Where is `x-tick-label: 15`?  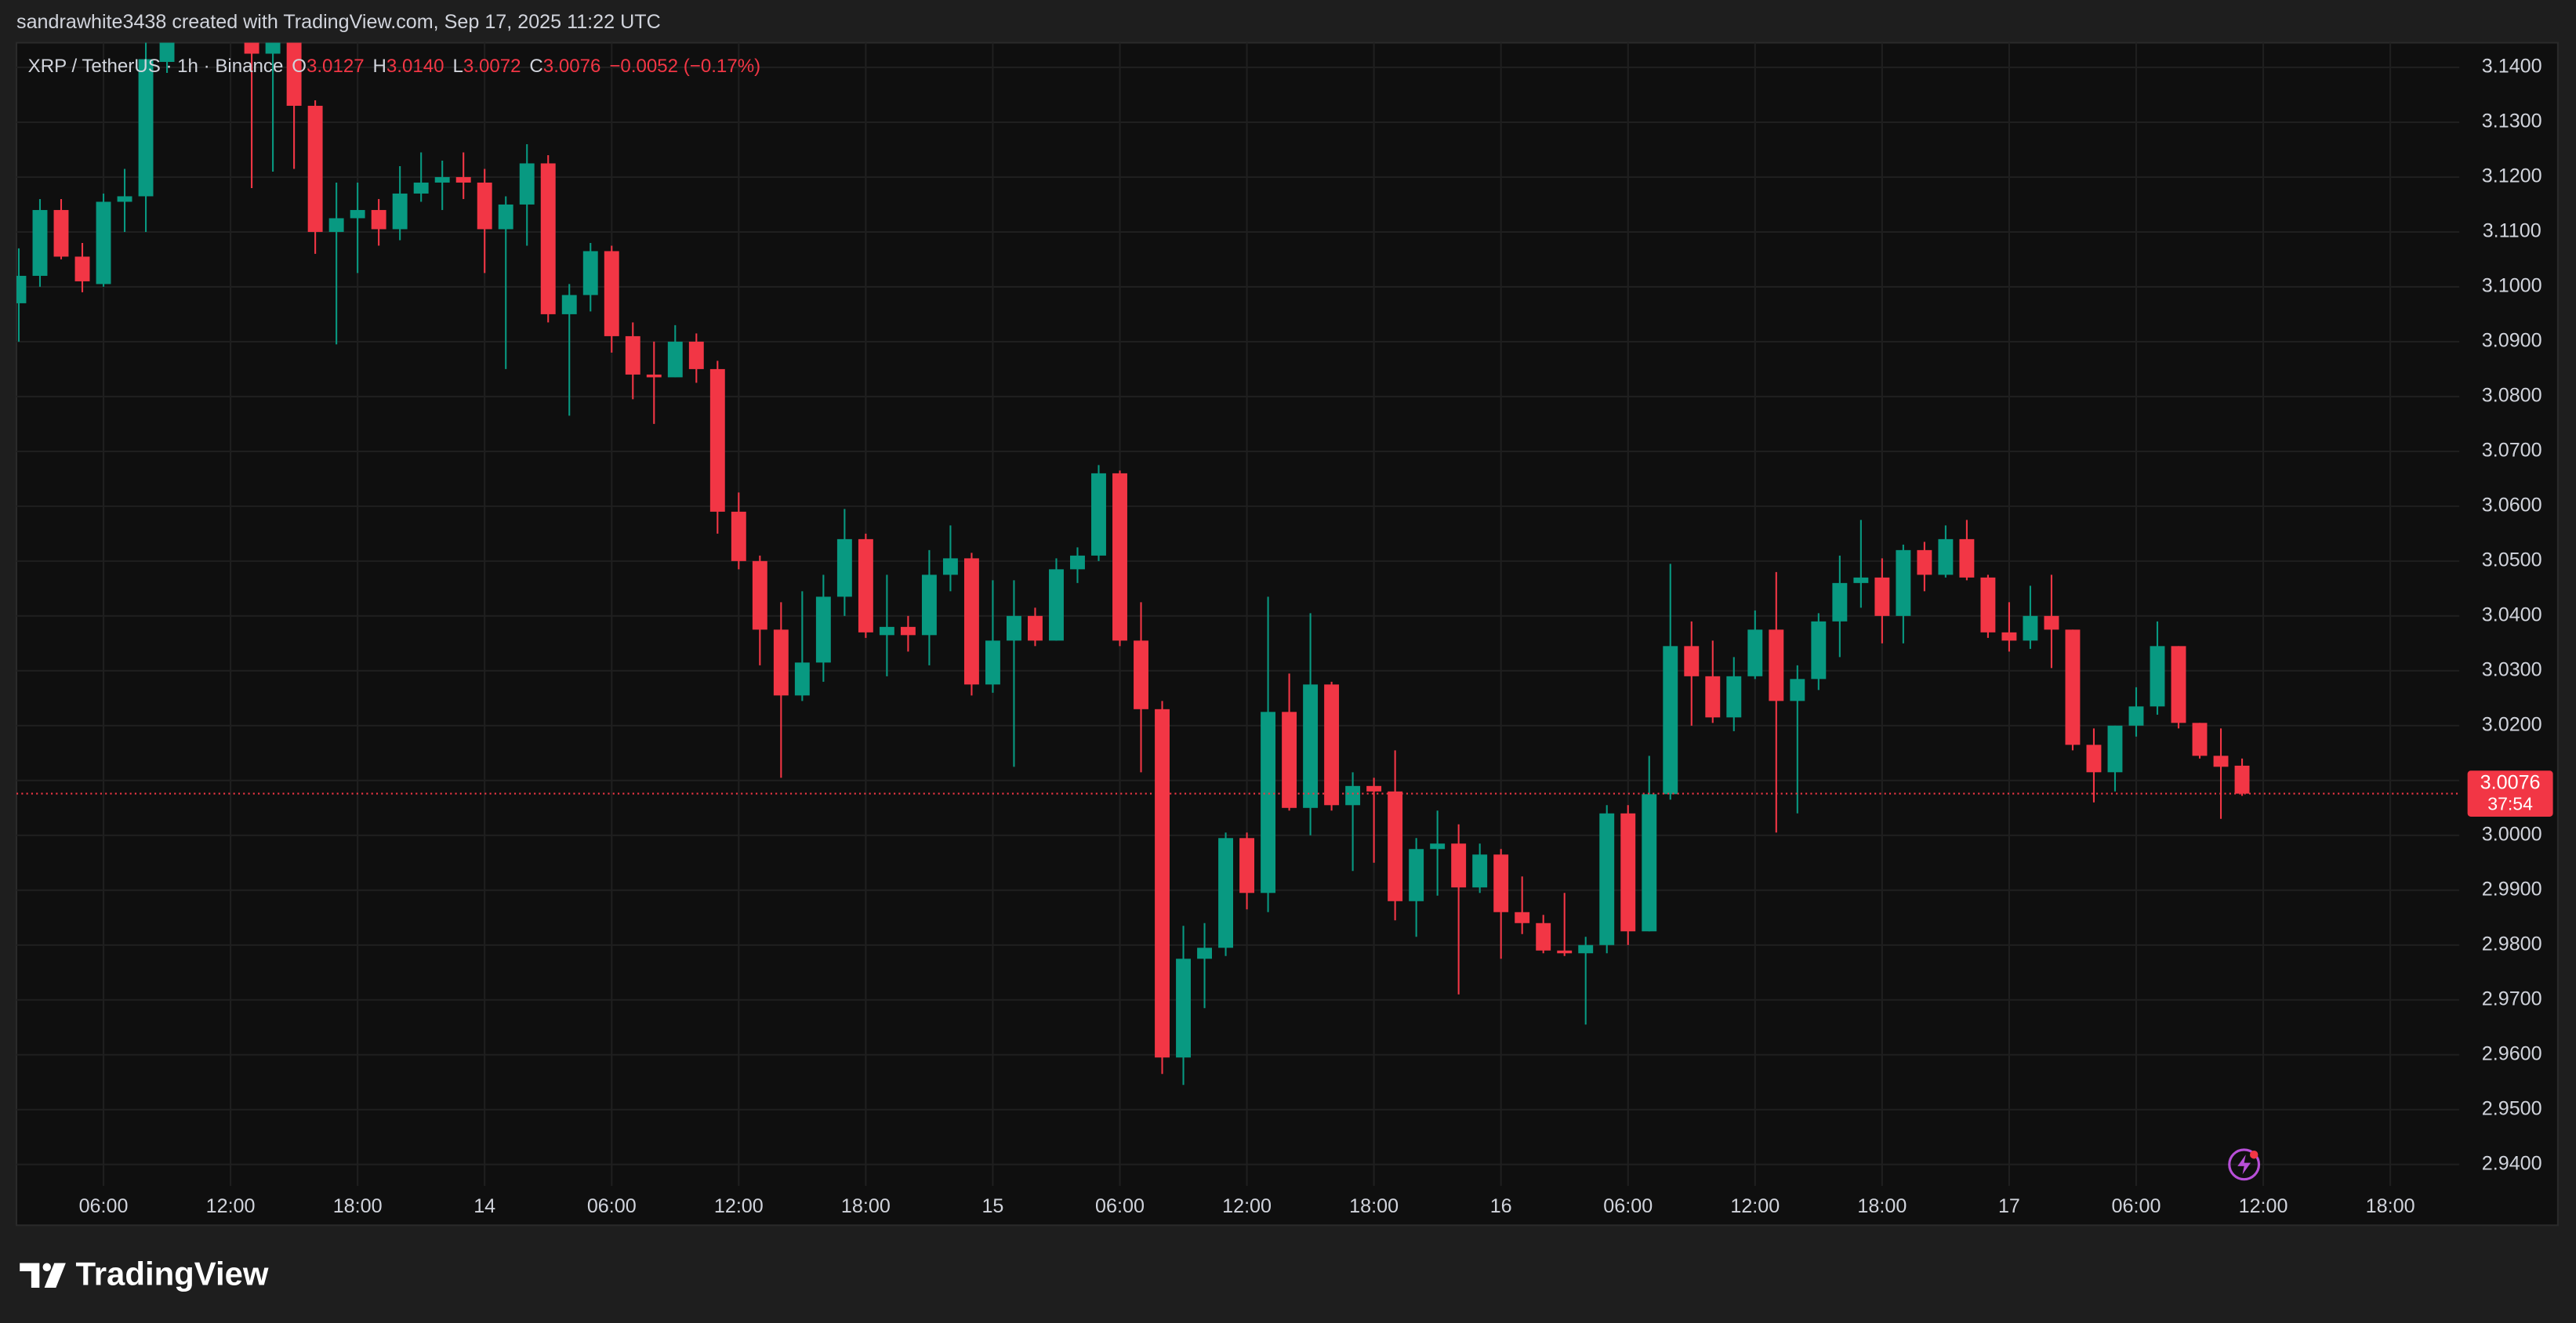 x-tick-label: 15 is located at coordinates (992, 1206).